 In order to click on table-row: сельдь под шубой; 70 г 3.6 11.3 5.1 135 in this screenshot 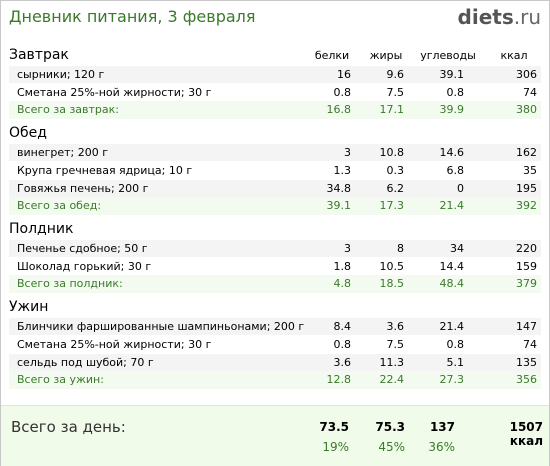, I will do `click(275, 362)`.